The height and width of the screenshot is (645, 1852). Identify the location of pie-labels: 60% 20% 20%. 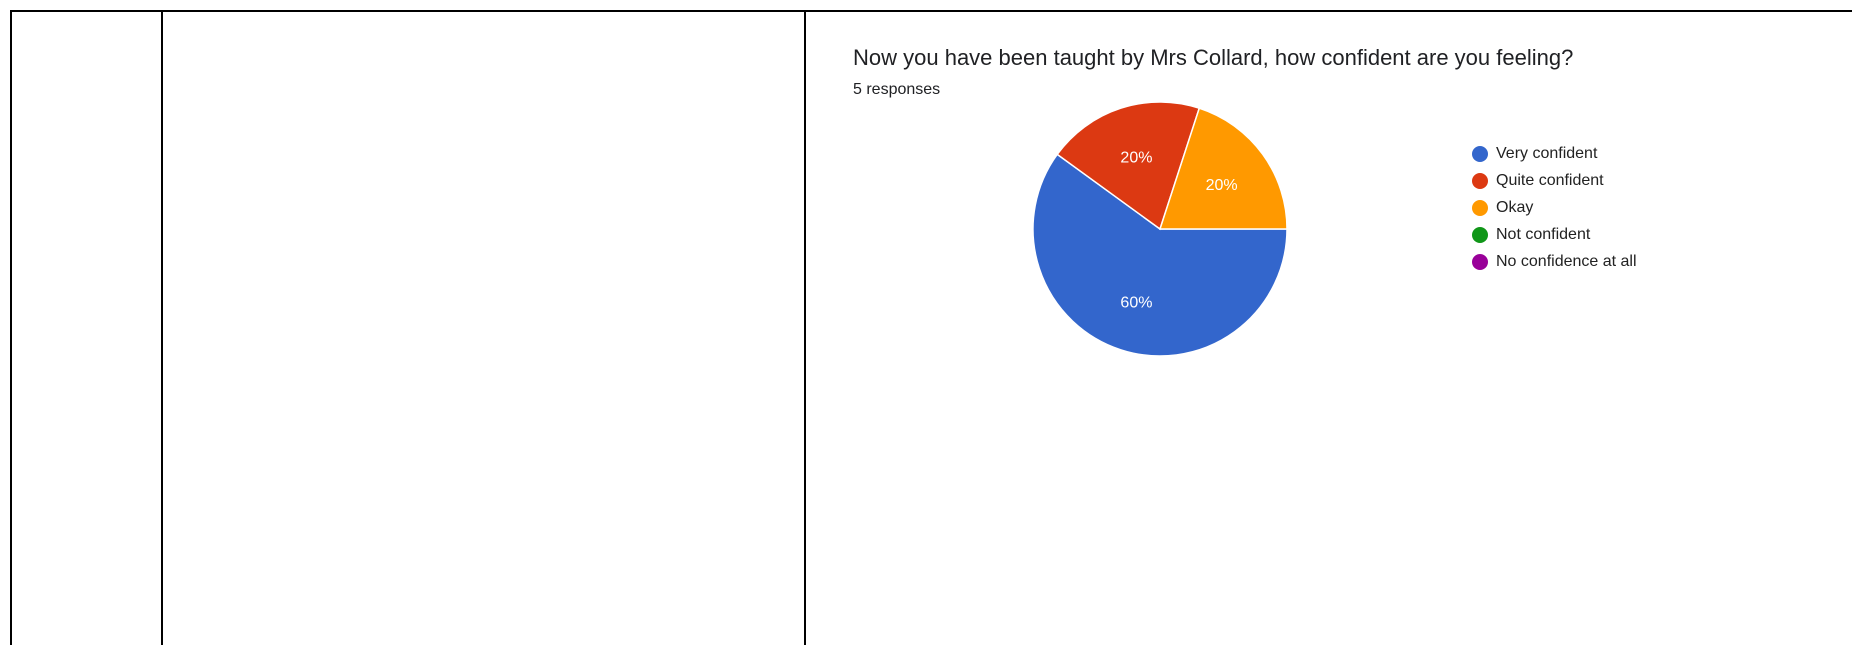
(1178, 231).